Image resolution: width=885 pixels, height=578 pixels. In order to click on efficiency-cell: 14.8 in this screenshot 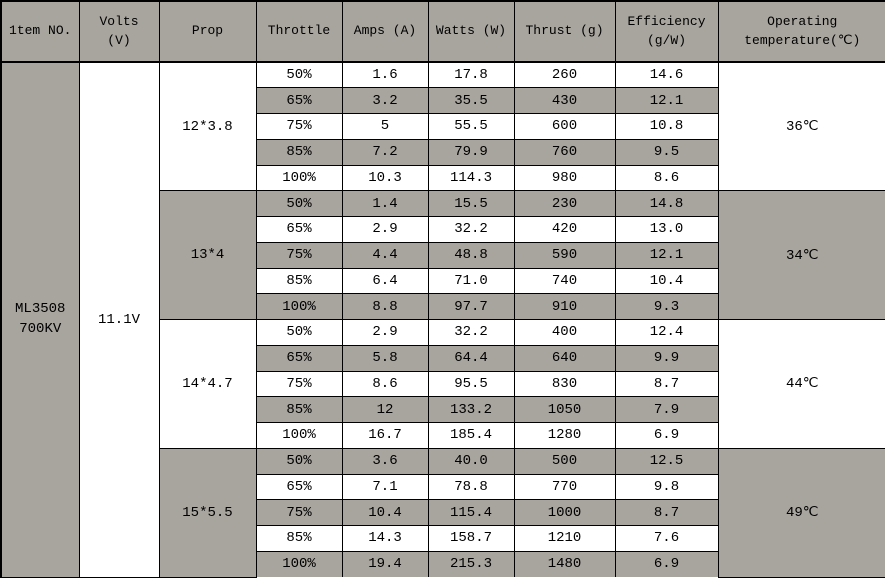, I will do `click(666, 203)`.